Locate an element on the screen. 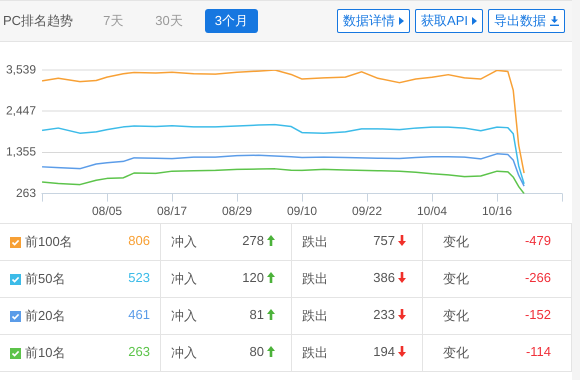 Image resolution: width=580 pixels, height=380 pixels. text: 233 is located at coordinates (384, 314).